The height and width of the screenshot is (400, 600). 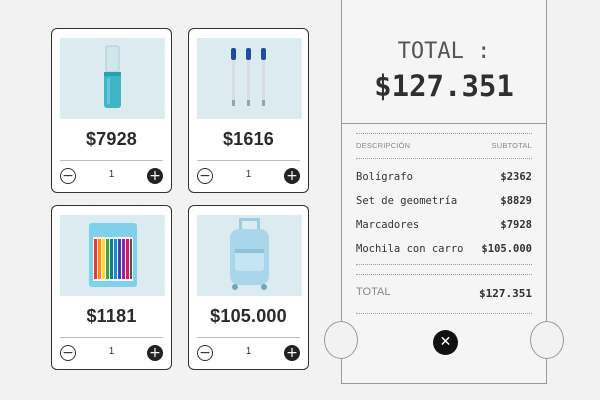 I want to click on line-item-subtotal: $2362, so click(x=516, y=177).